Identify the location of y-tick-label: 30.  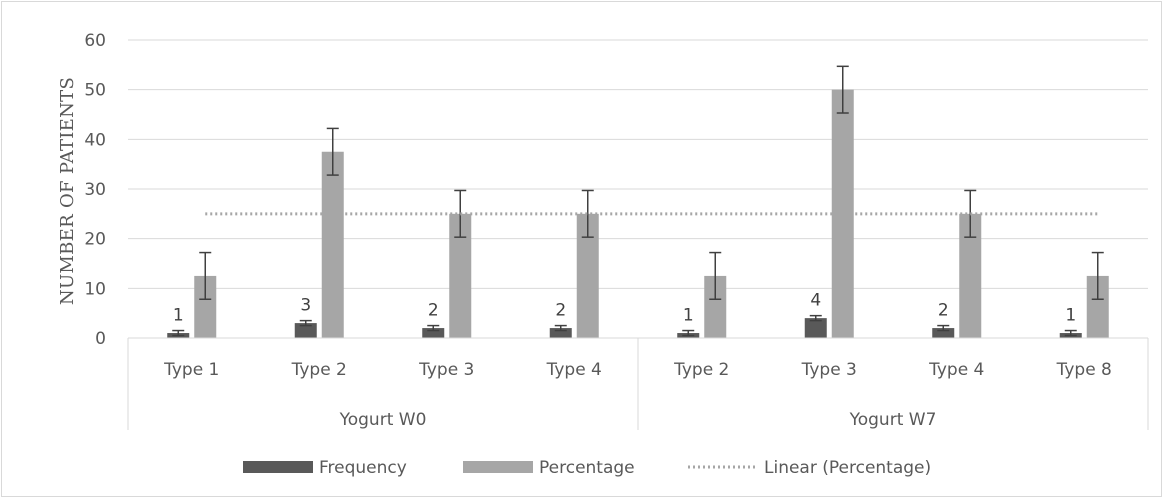
(95, 190).